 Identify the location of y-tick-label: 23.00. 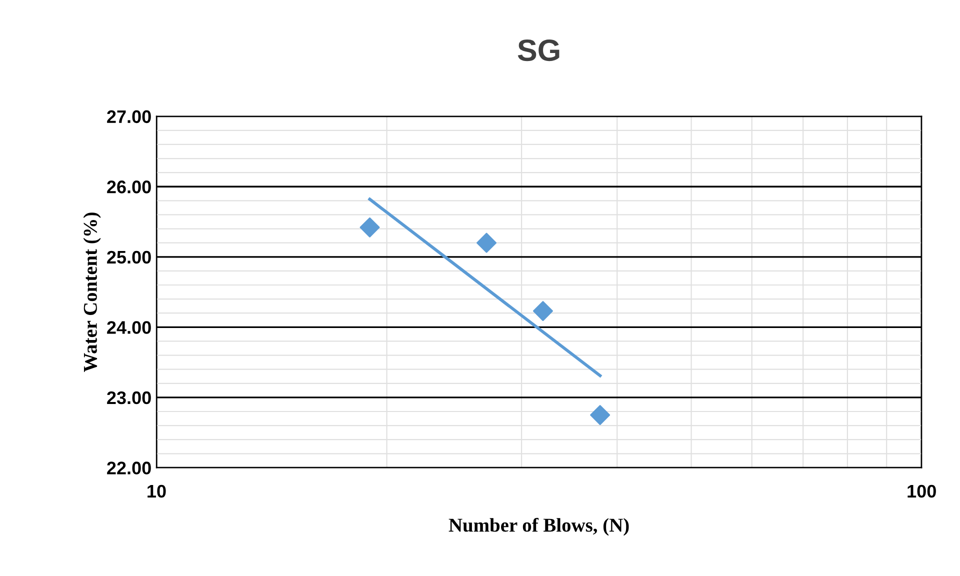
(129, 397).